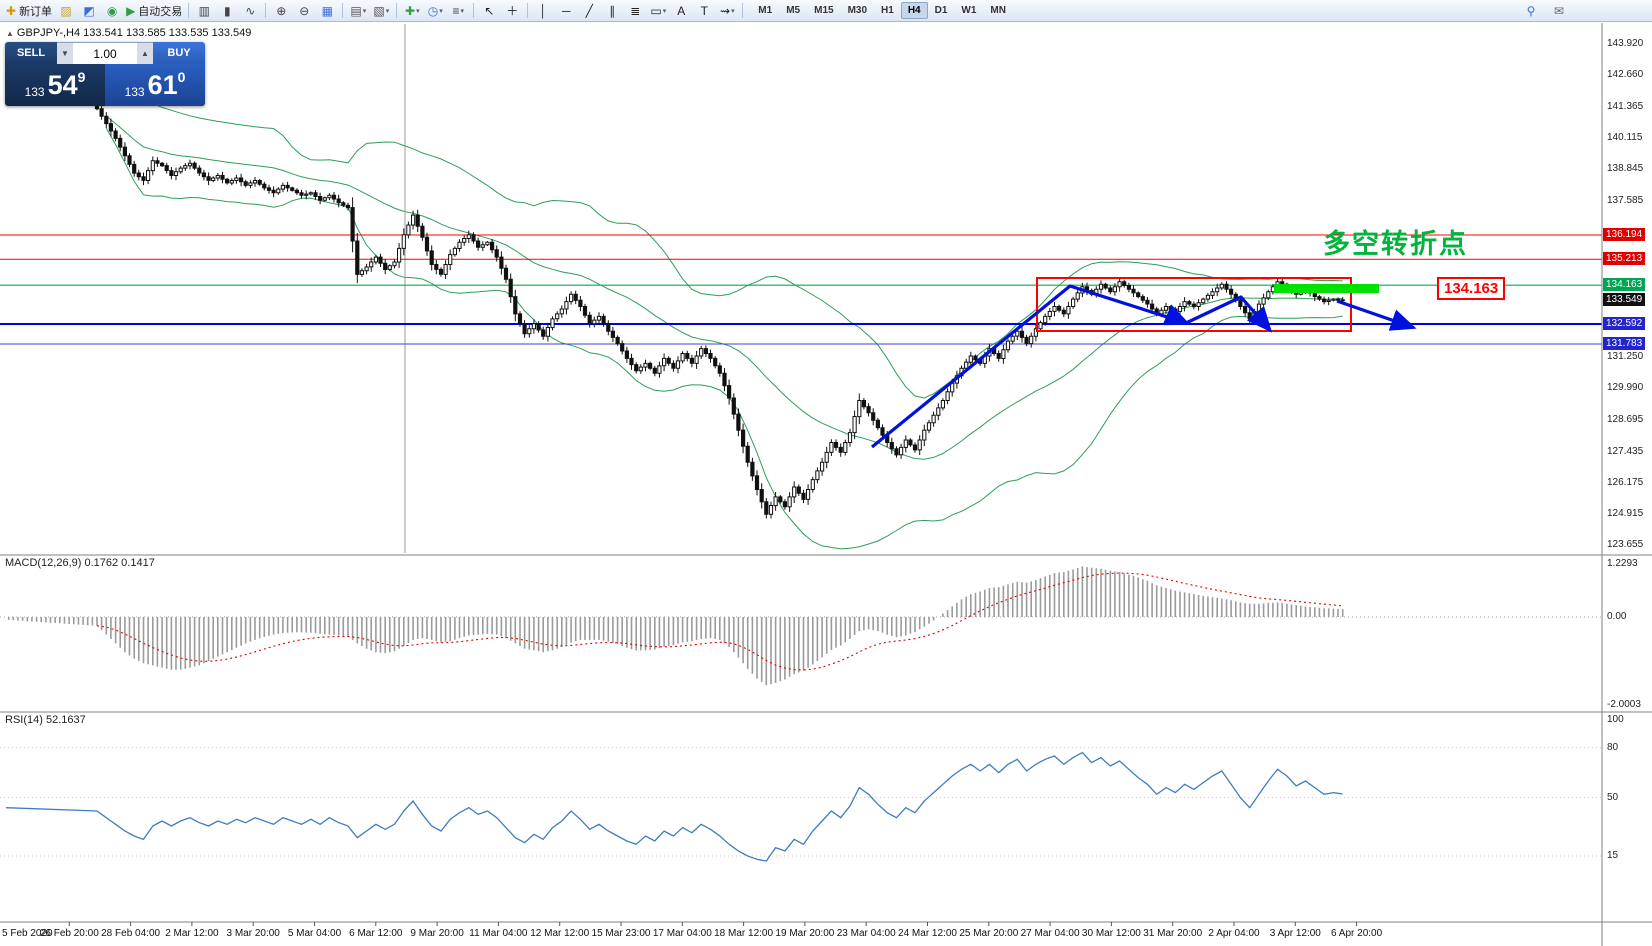  I want to click on period-button: ◷ ▾, so click(435, 11).